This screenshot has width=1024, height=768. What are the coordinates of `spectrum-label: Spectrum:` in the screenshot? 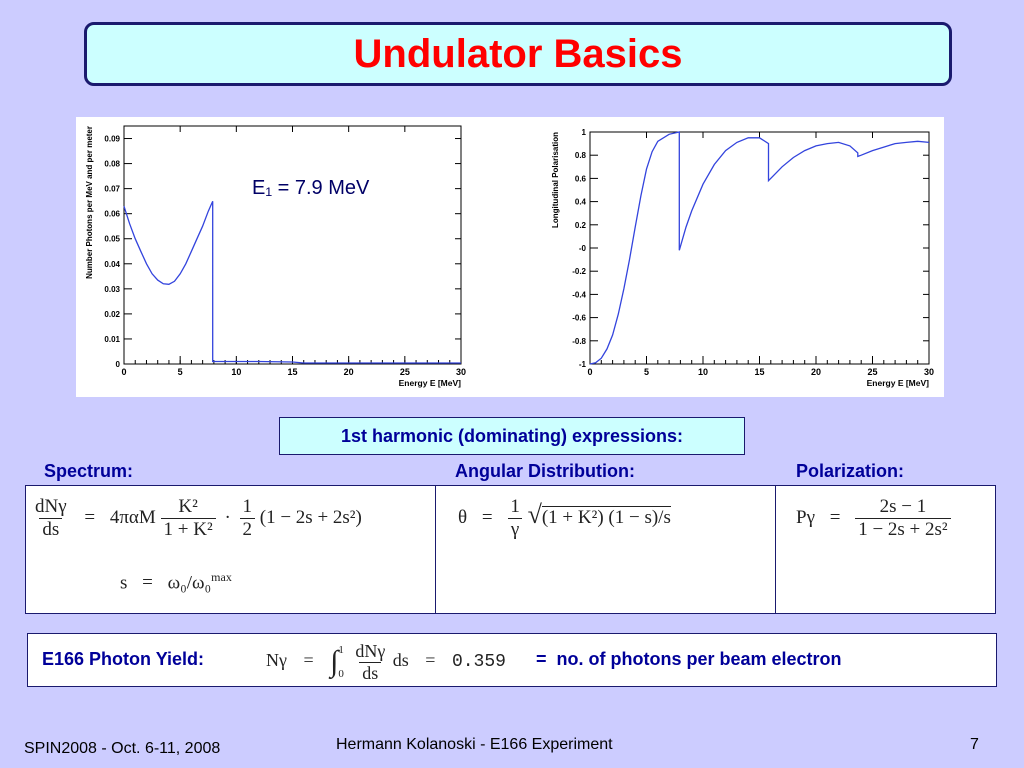 It's located at (89, 471).